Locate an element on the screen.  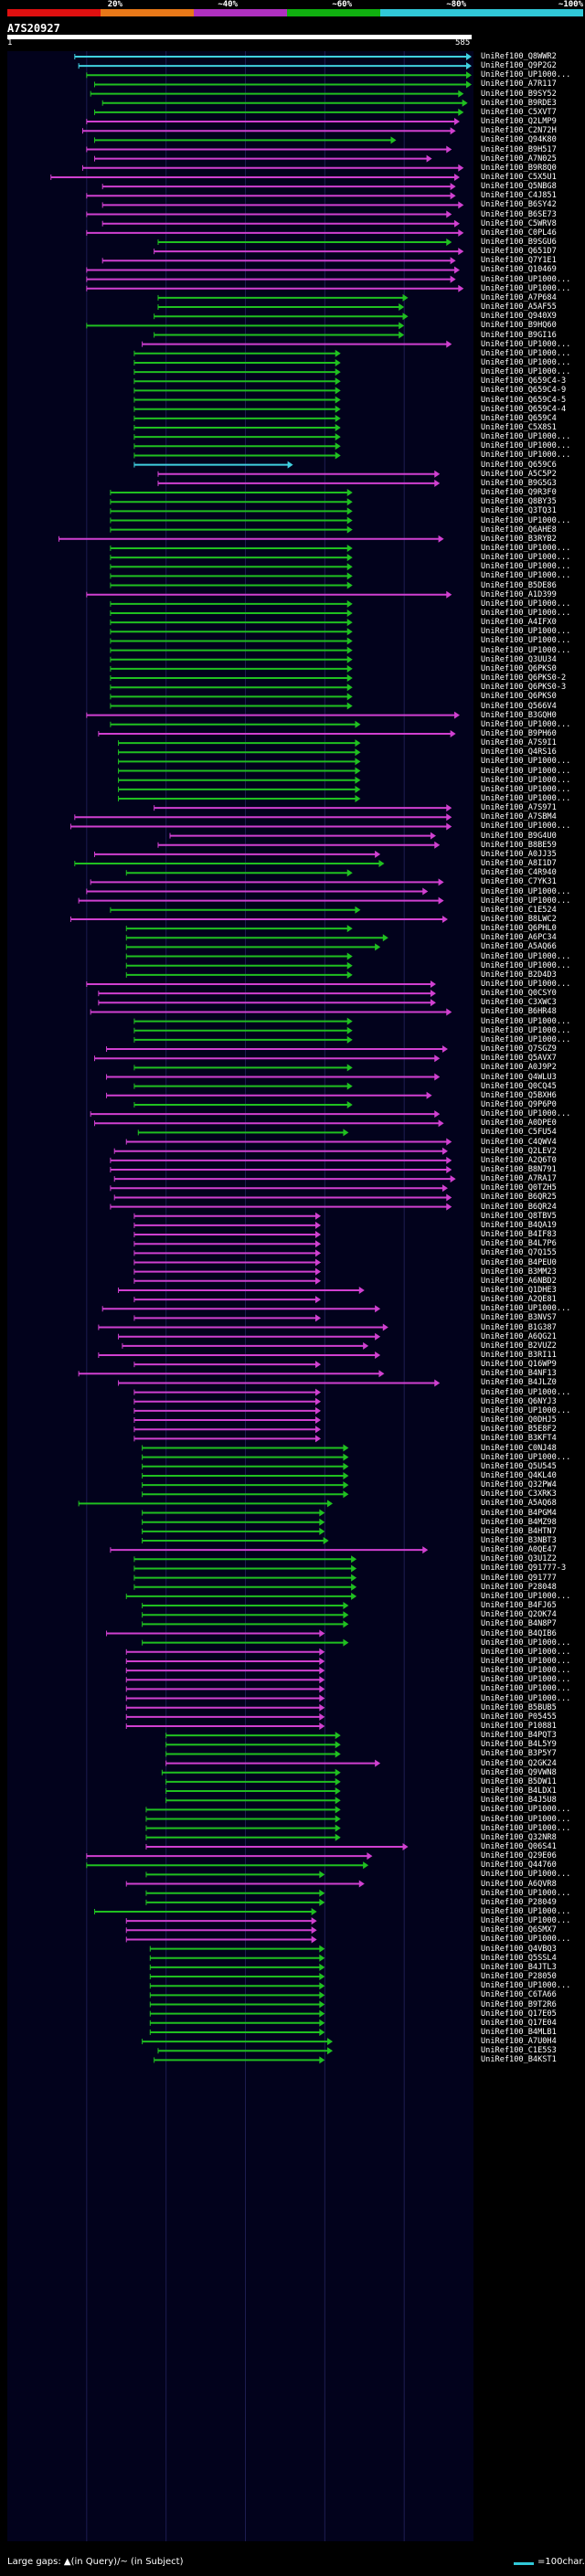
hit-label: UniRef100_B8BE59 is located at coordinates (519, 845).